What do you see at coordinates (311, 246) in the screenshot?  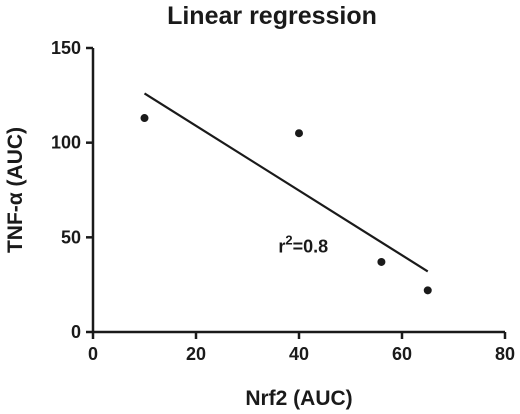 I see `r-squared-value: =0.8` at bounding box center [311, 246].